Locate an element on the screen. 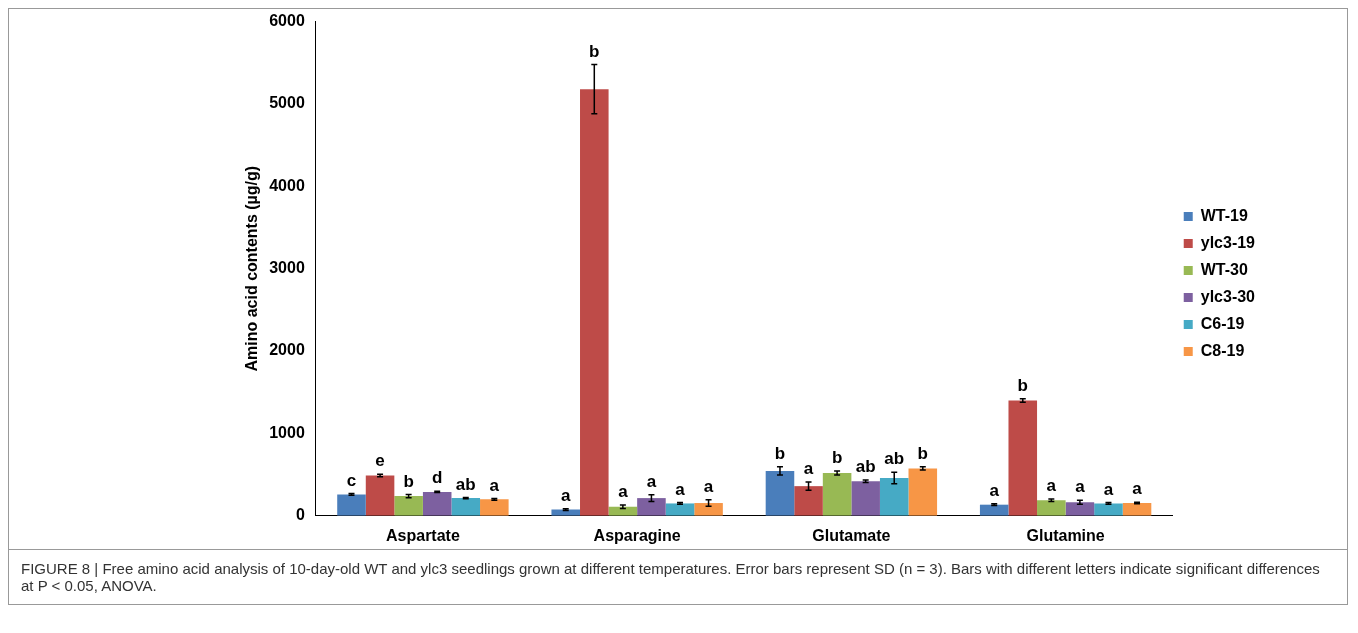  legend-label: ylc3-19 is located at coordinates (1228, 242).